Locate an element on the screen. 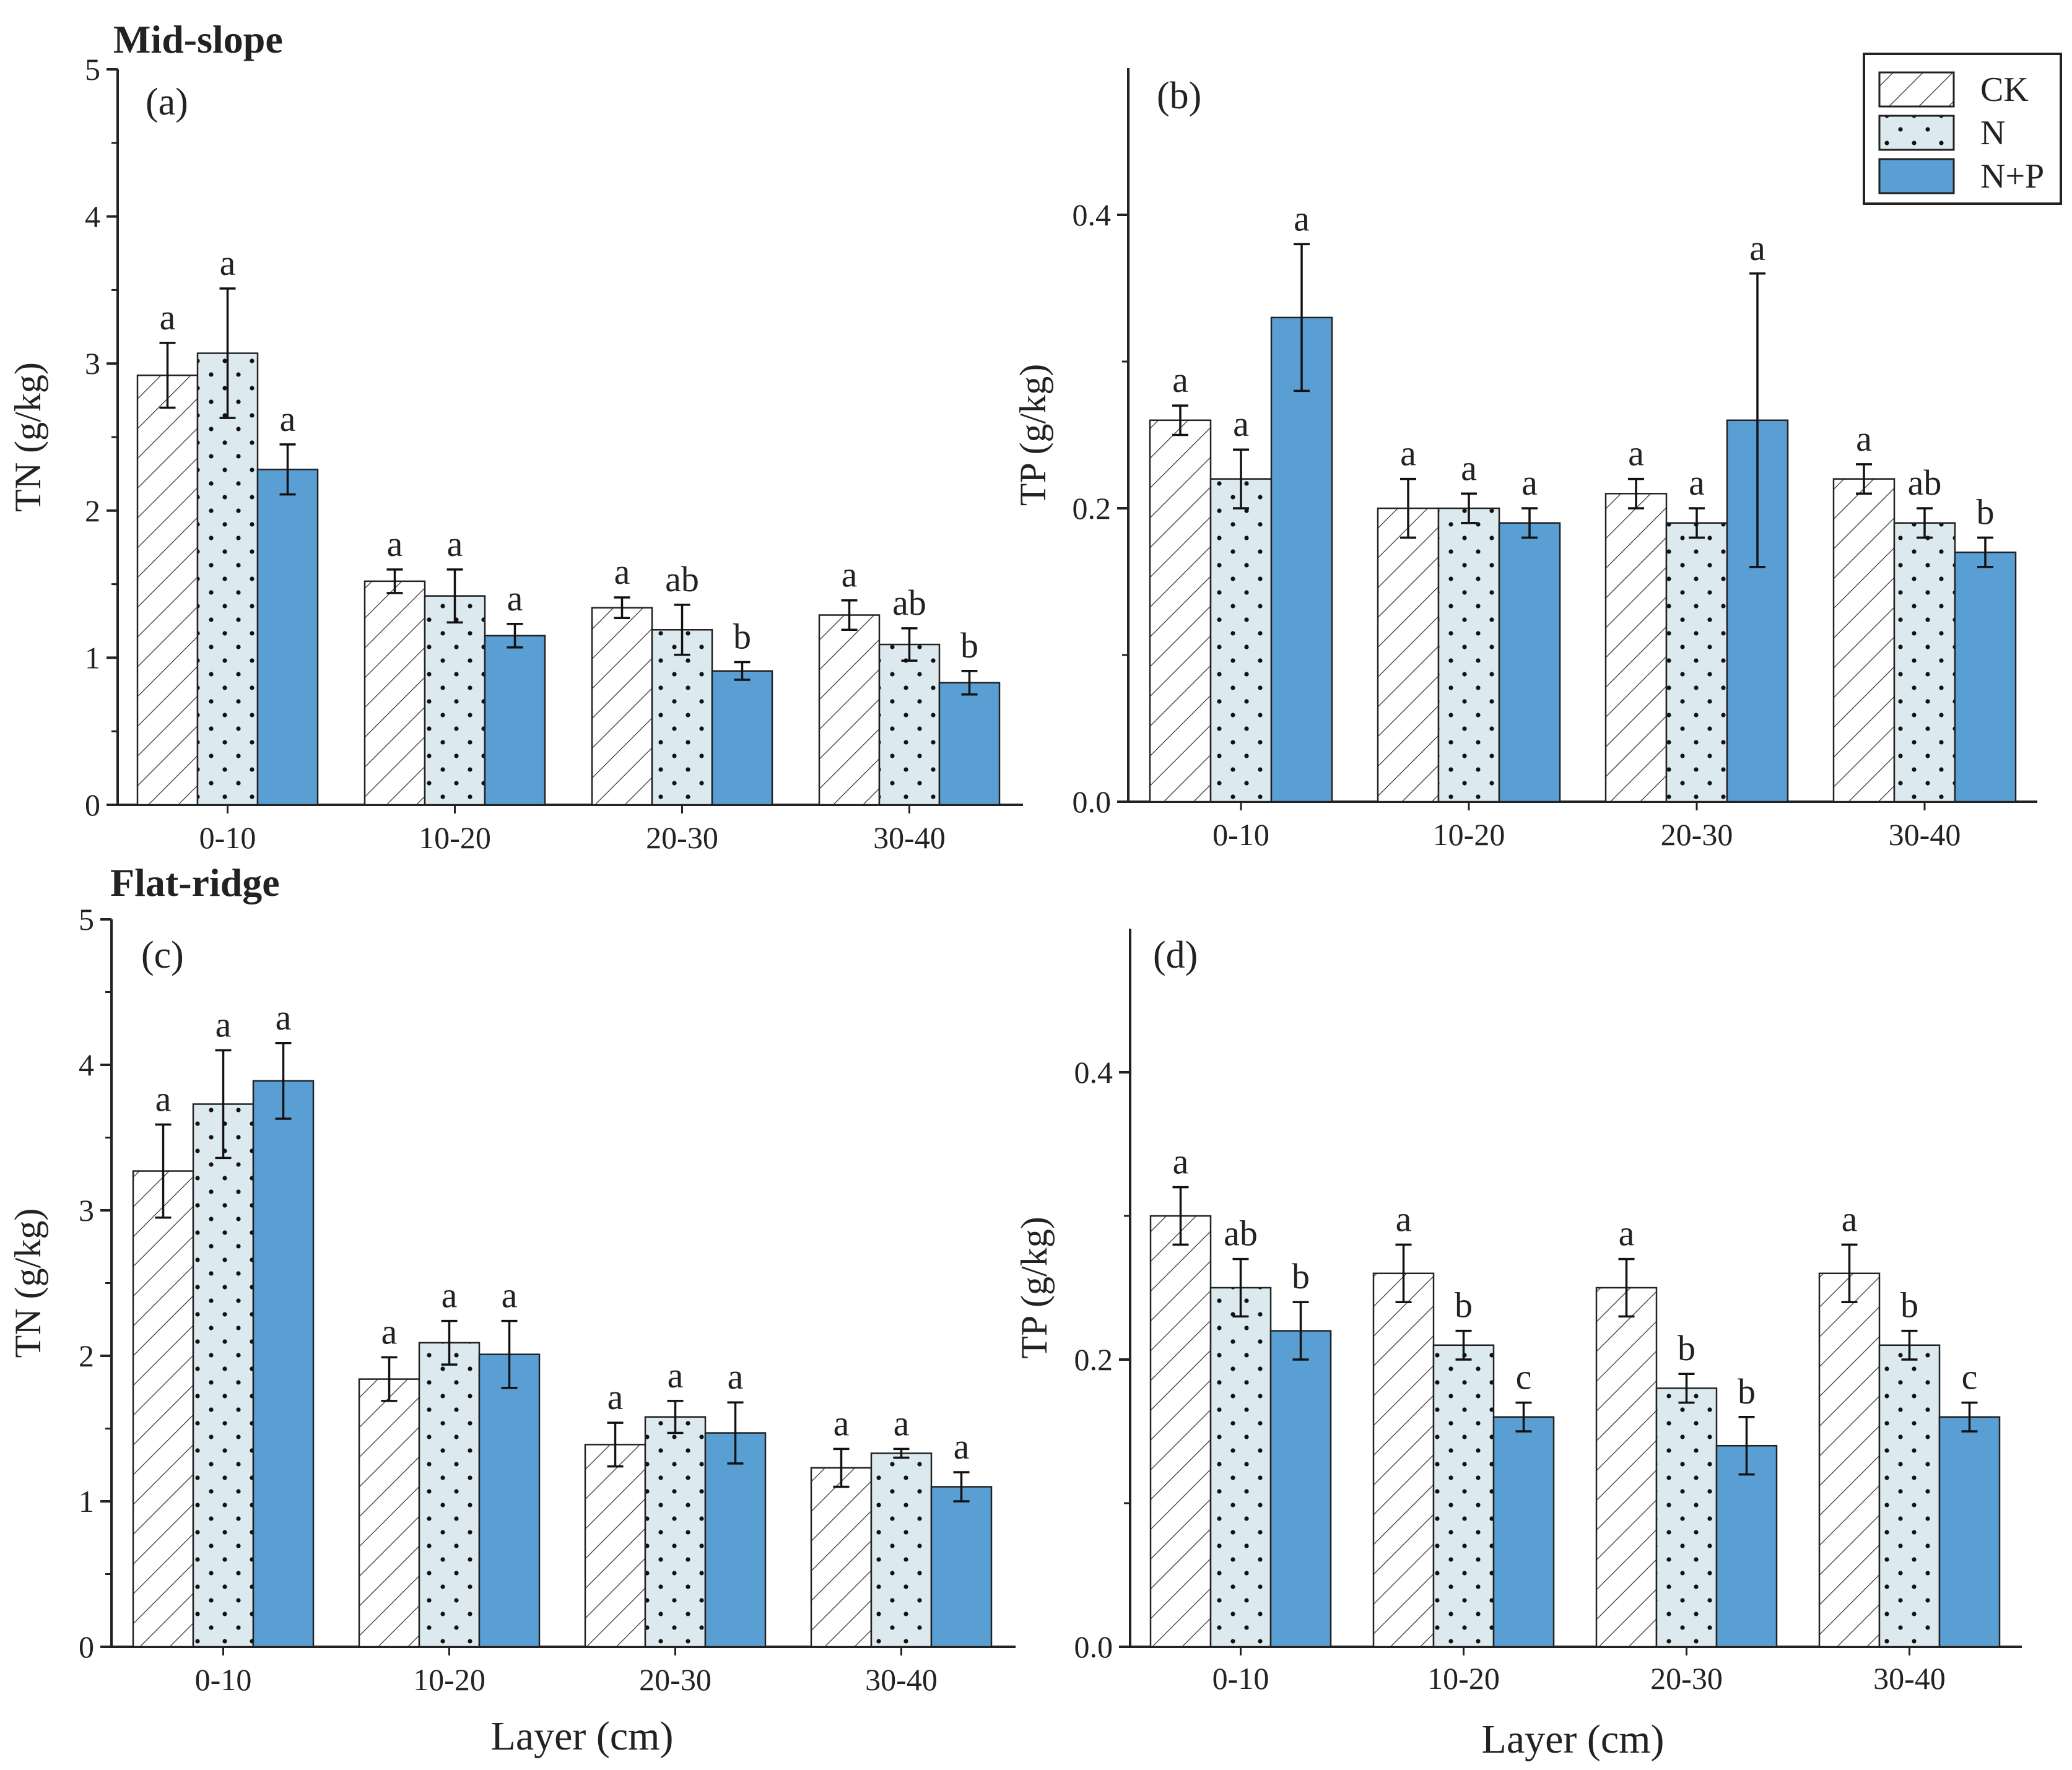 Image resolution: width=2072 pixels, height=1770 pixels. x-axis-title-right: Layer (cm) is located at coordinates (1573, 1740).